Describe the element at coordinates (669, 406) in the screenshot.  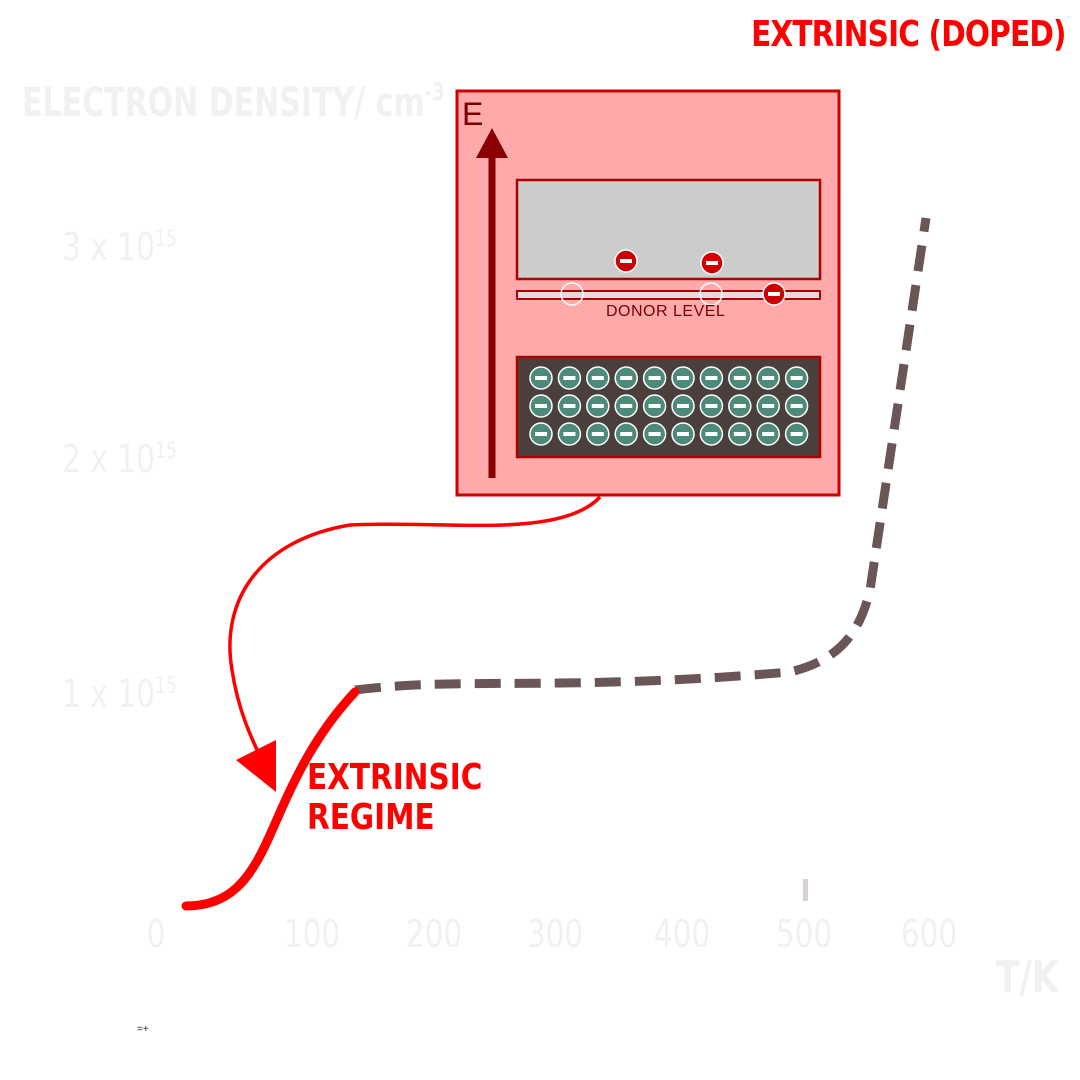
I see `valence-electron-grid` at that location.